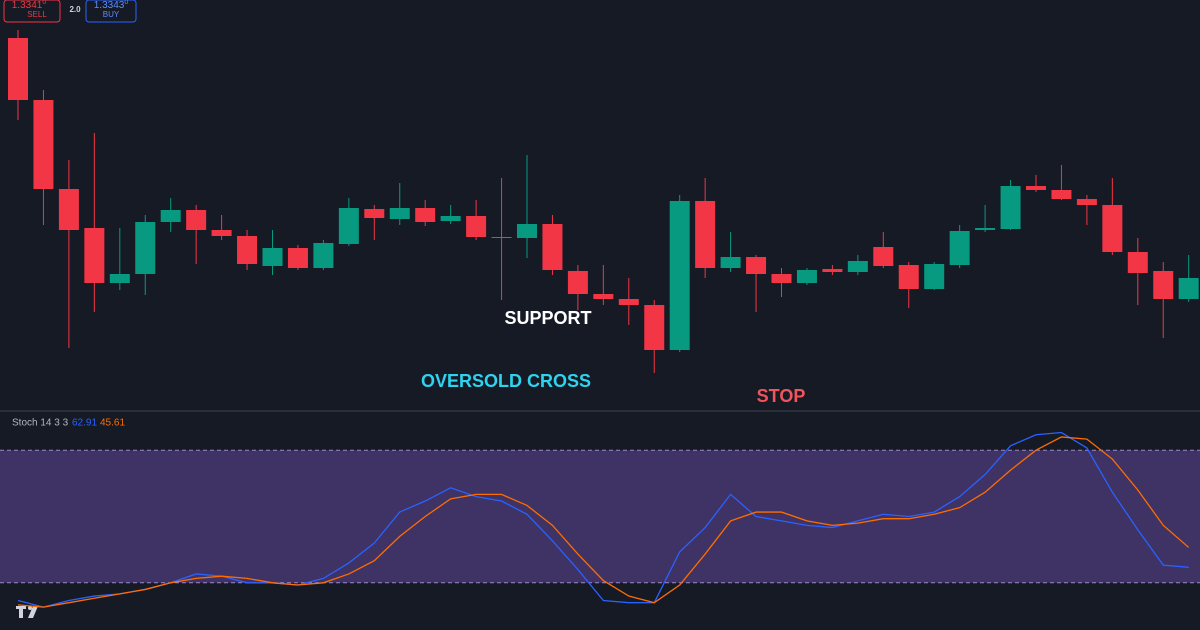 The height and width of the screenshot is (630, 1200). Describe the element at coordinates (506, 381) in the screenshot. I see `annotation: OVERSOLD CROSS` at that location.